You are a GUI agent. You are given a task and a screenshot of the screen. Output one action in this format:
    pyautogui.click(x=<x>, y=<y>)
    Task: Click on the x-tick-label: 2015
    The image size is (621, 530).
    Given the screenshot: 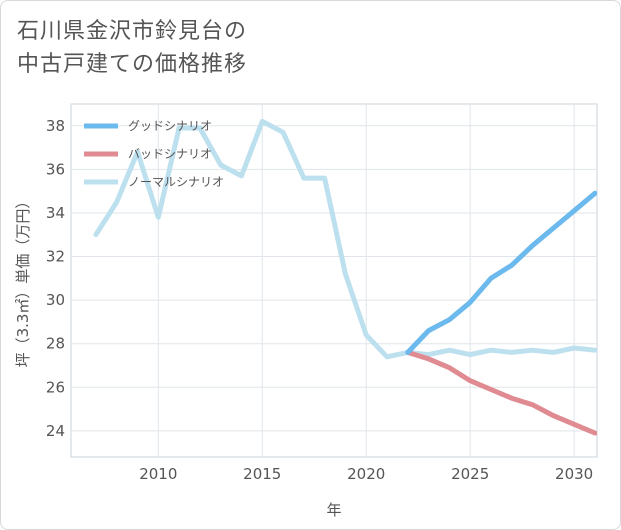 What is the action you would take?
    pyautogui.click(x=262, y=474)
    